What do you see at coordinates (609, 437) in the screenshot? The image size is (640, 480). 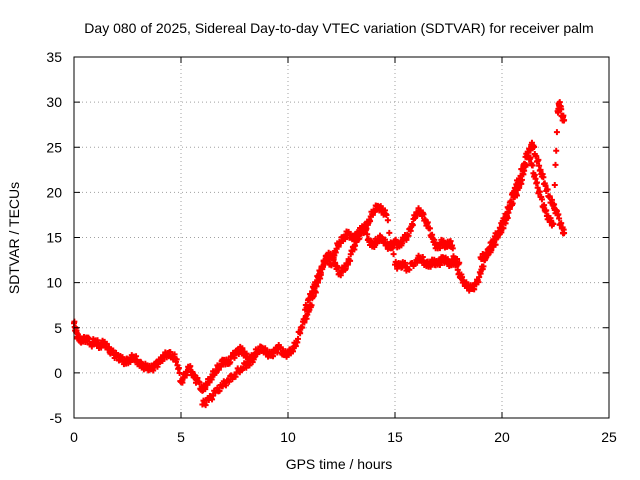 I see `x-tick-label: 25` at bounding box center [609, 437].